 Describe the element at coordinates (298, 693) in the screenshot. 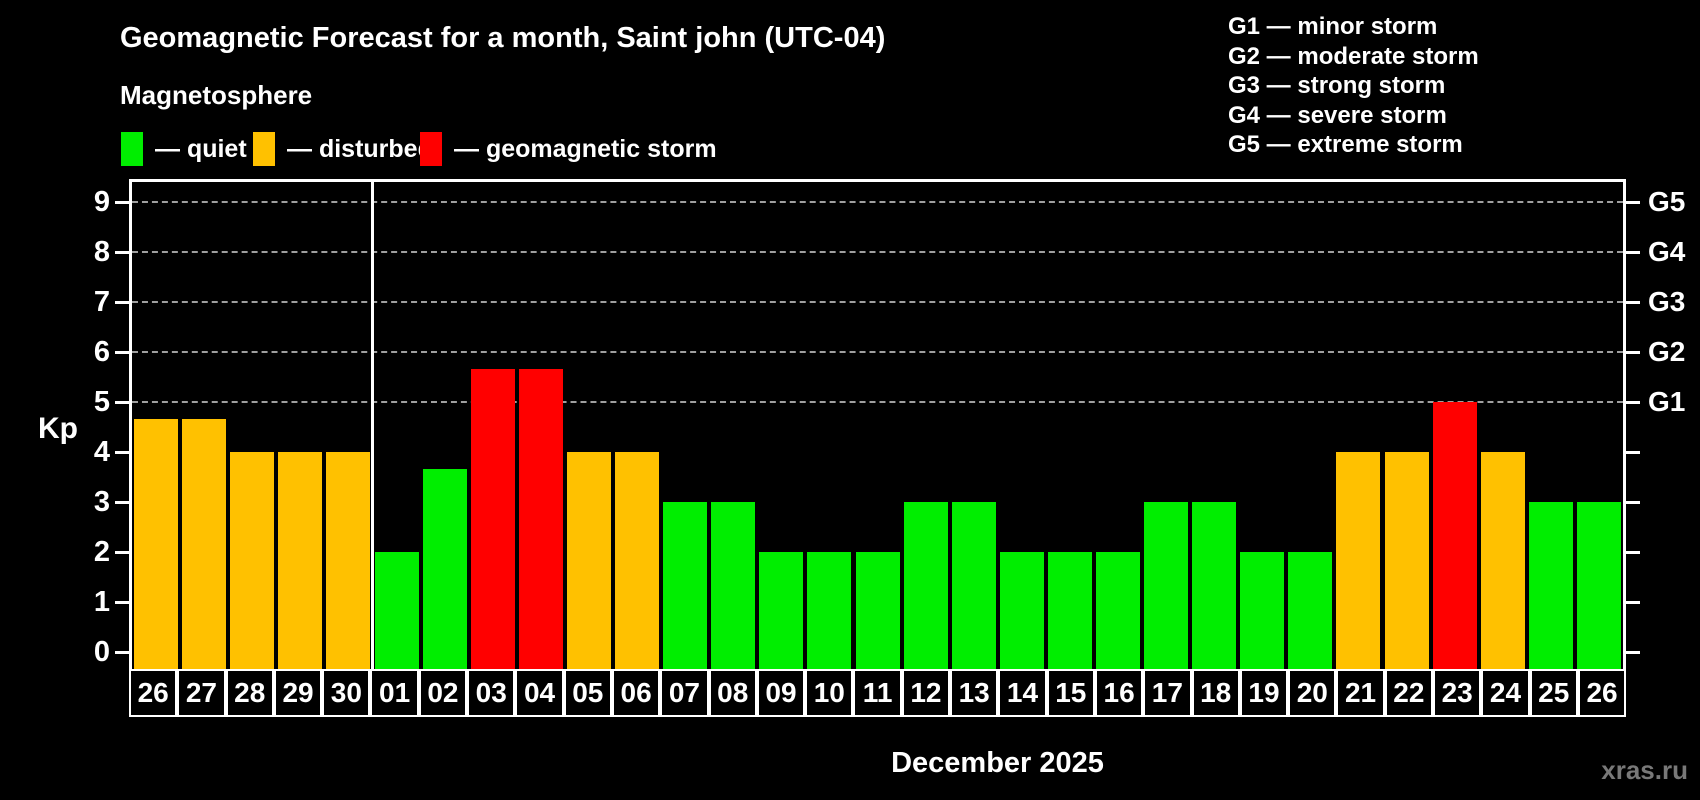

I see `day-cell-3-29: 29` at that location.